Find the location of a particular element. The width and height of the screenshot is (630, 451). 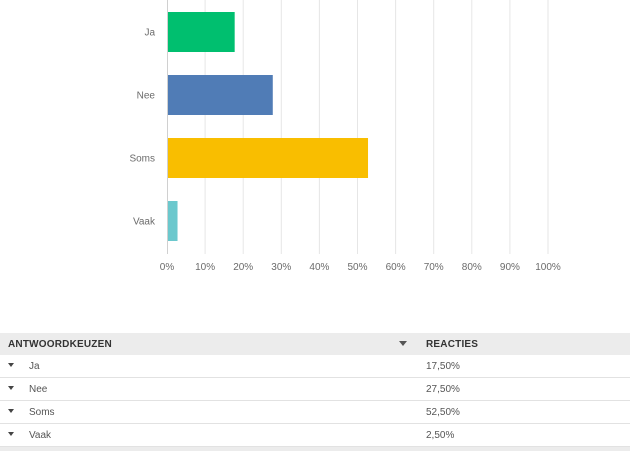

table-row: Vaak 2,50% is located at coordinates (315, 435).